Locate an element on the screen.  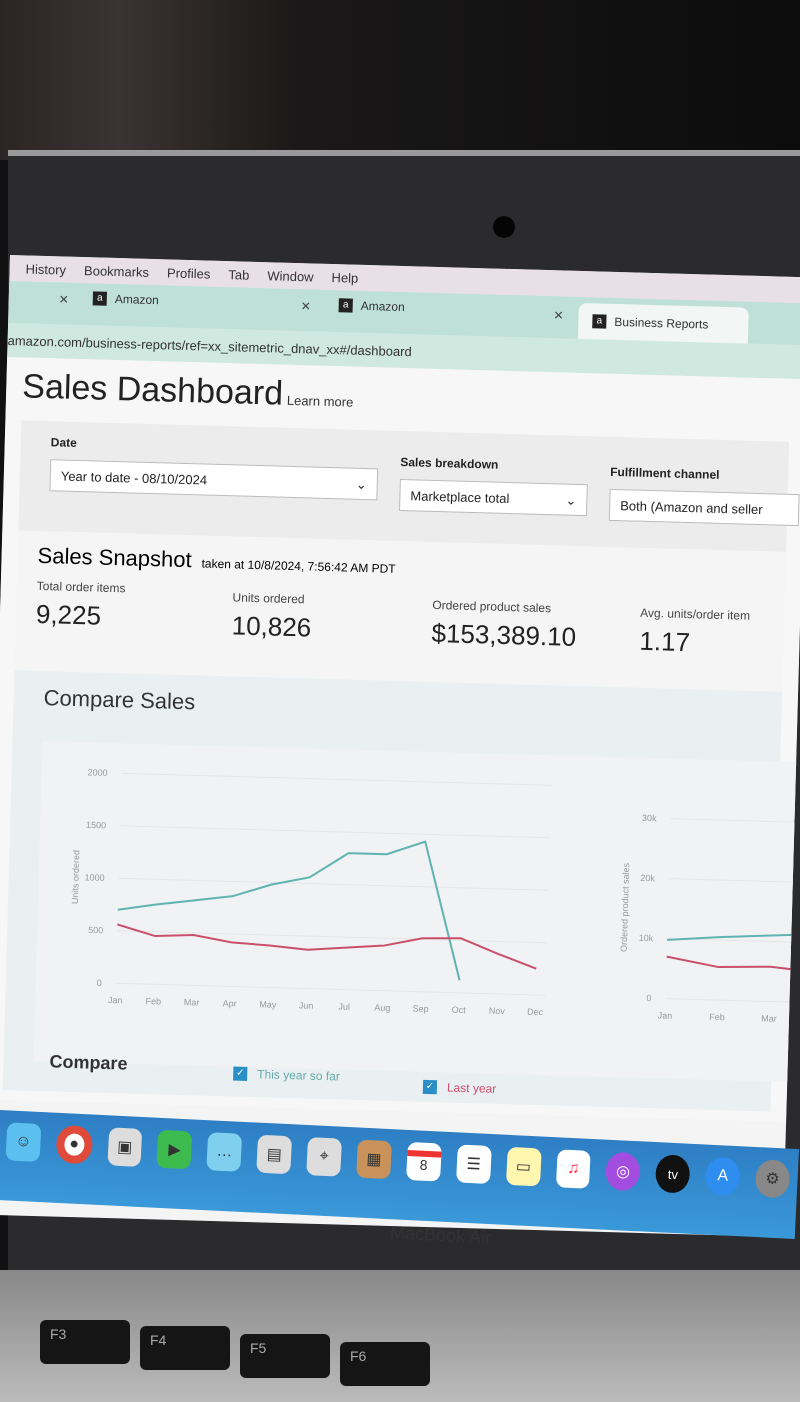
menu-bookmarks: Bookmarks is located at coordinates (116, 271).